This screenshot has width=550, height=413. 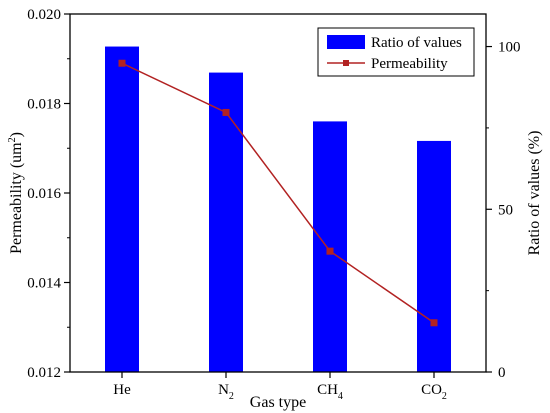 What do you see at coordinates (16, 134) in the screenshot?
I see `y-axis-left-title-suffix: )` at bounding box center [16, 134].